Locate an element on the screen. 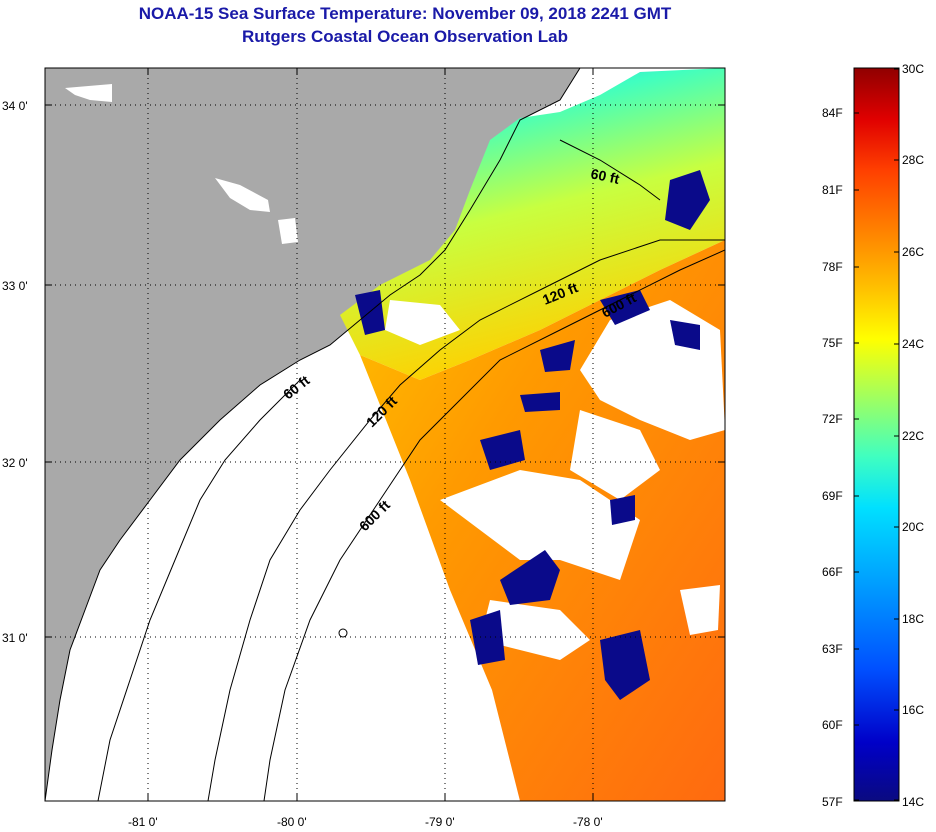  lat-label: 32 0' is located at coordinates (15, 463).